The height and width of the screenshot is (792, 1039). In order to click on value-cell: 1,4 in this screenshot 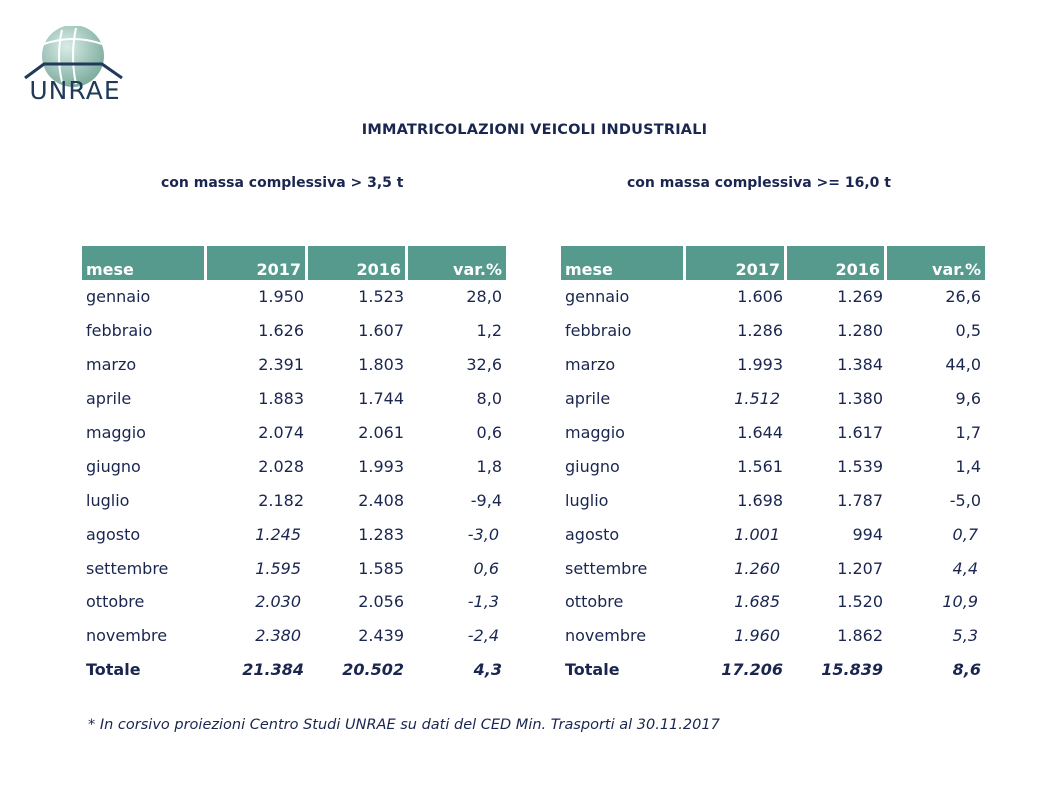, I will do `click(968, 466)`.